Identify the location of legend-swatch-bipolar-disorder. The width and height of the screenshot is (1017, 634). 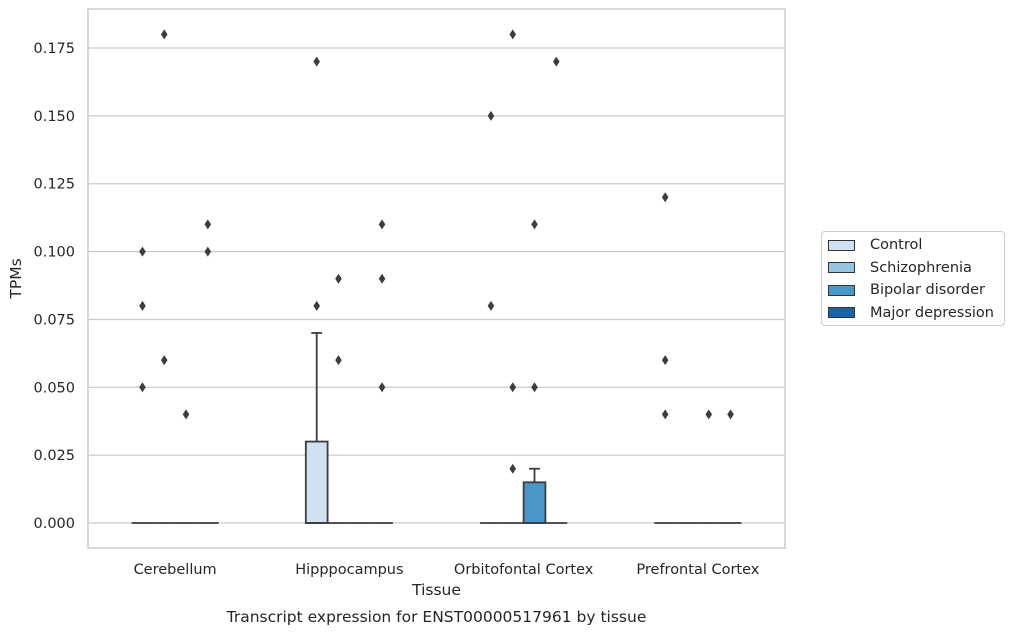
(841, 290).